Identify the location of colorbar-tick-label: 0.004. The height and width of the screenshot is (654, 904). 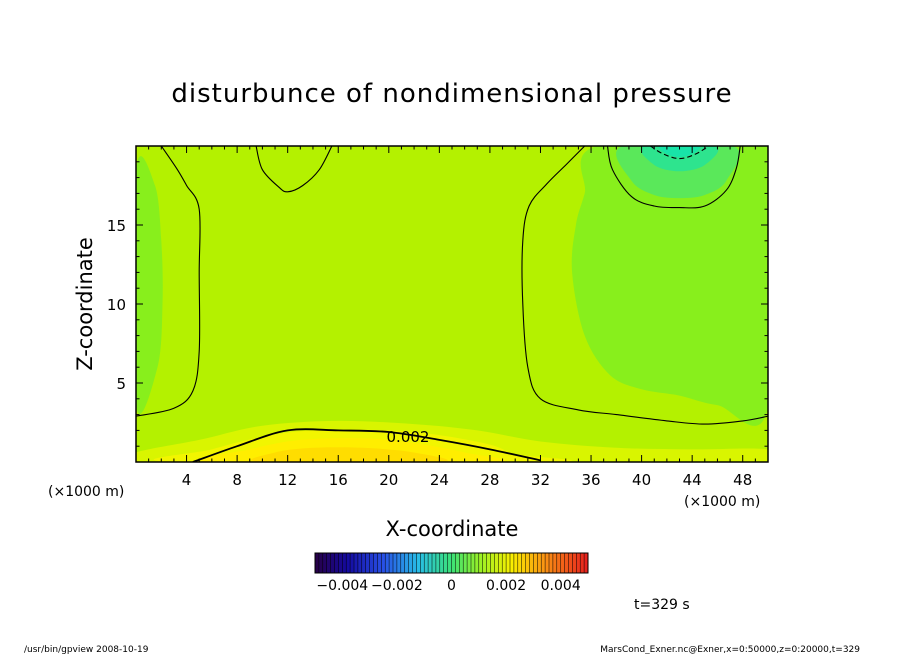
(561, 586).